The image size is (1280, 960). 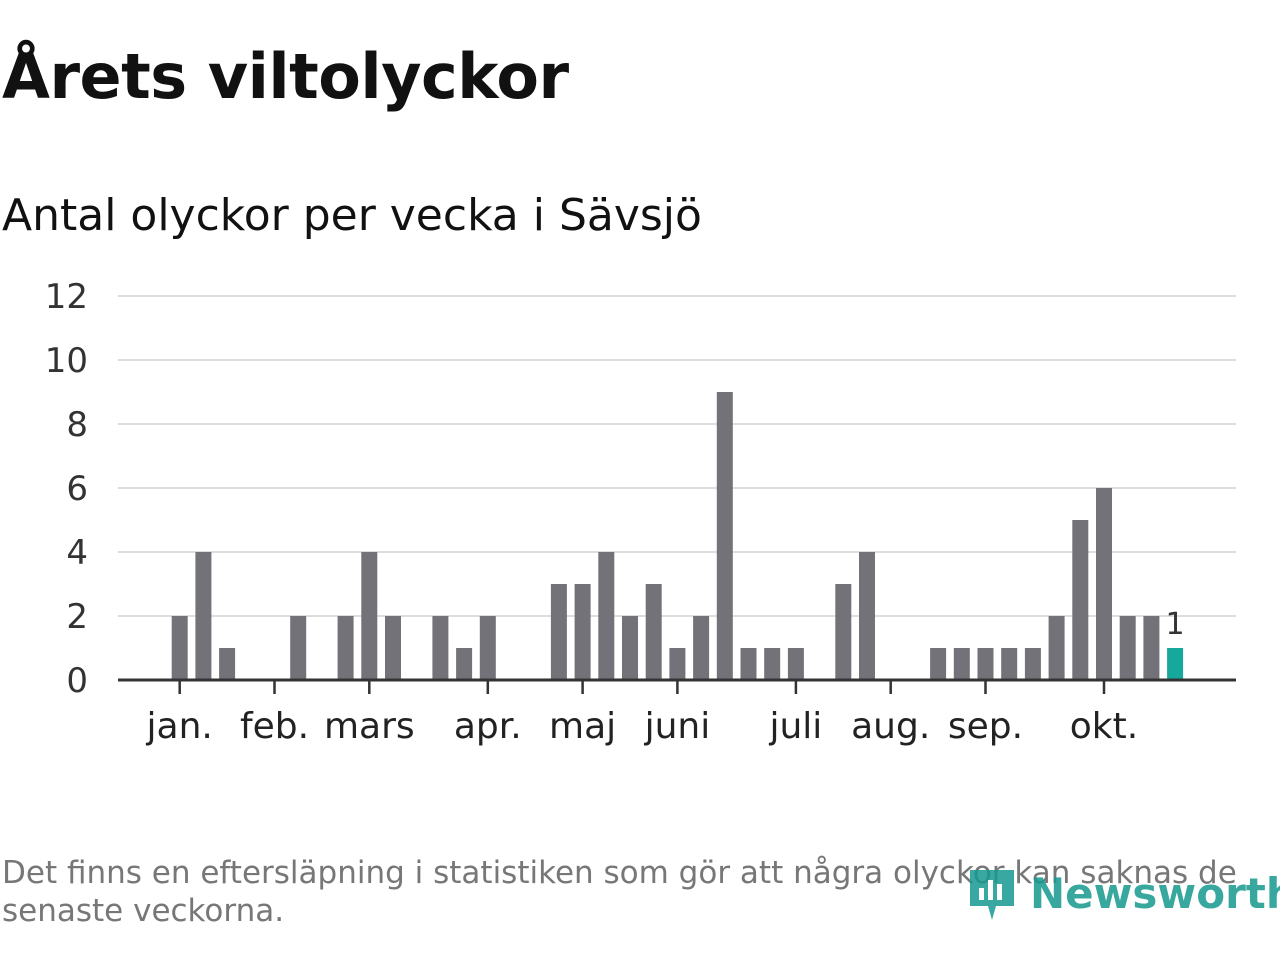 I want to click on x-tick-label: apr., so click(x=488, y=726).